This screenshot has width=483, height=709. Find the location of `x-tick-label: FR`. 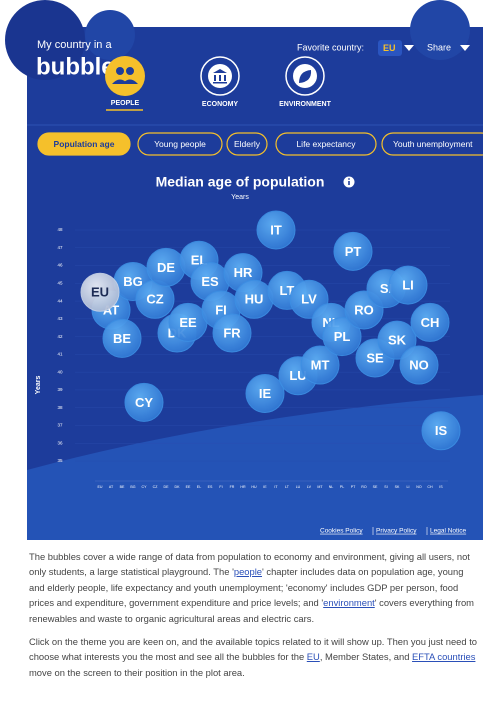

x-tick-label: FR is located at coordinates (232, 487).